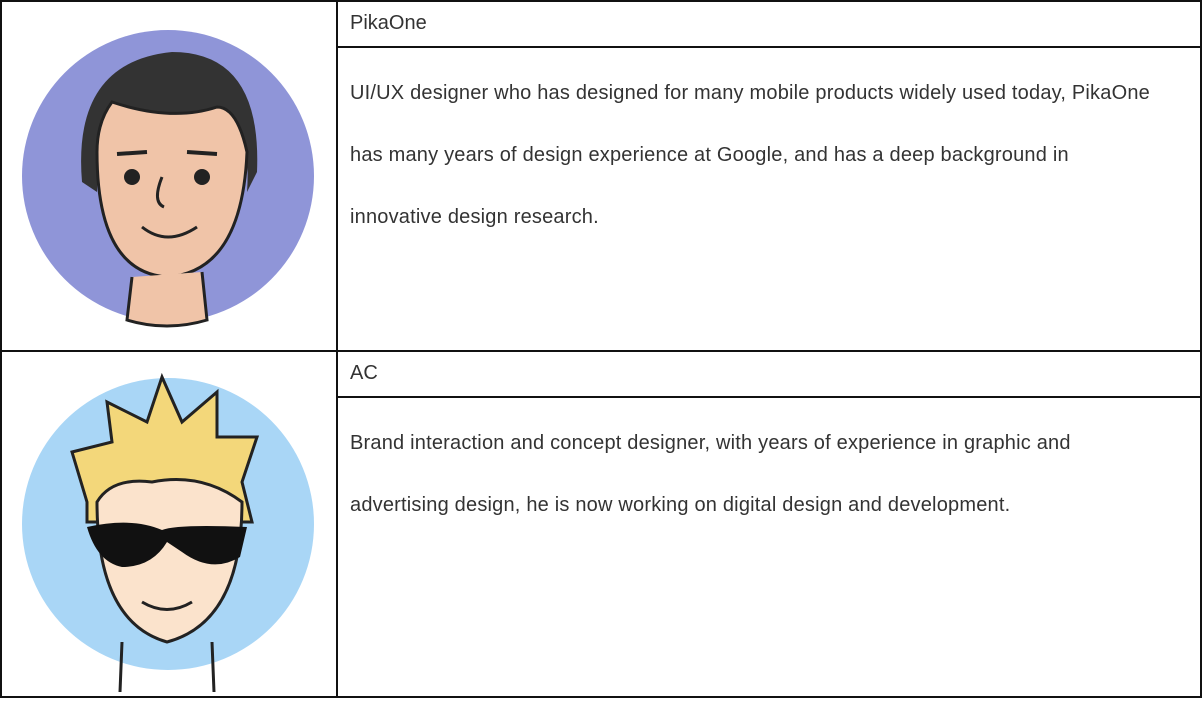 The height and width of the screenshot is (701, 1202). I want to click on person-name: AC, so click(769, 375).